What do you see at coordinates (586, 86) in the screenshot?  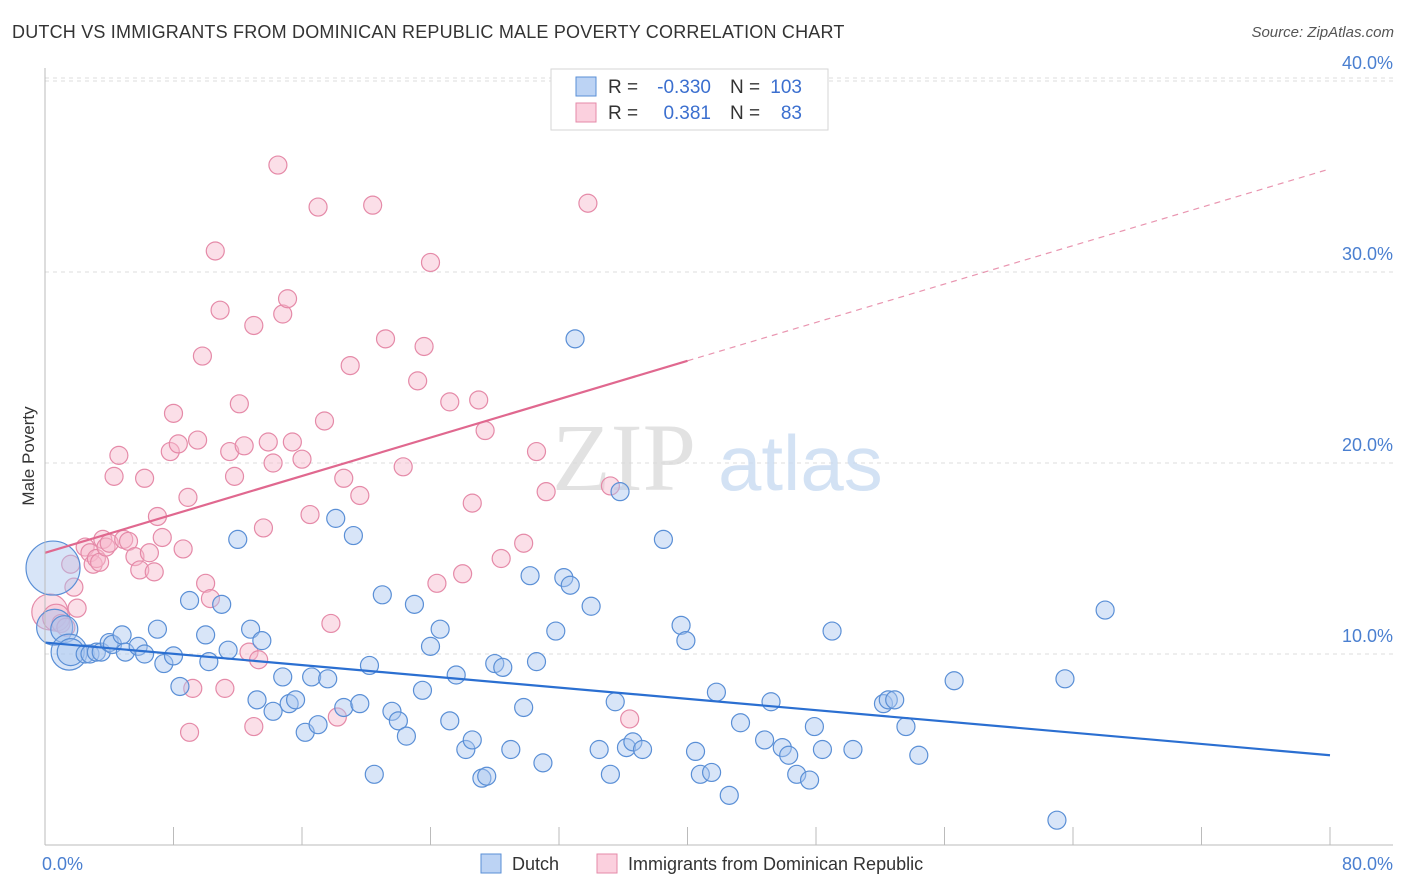 I see `legend-swatch-dutch` at bounding box center [586, 86].